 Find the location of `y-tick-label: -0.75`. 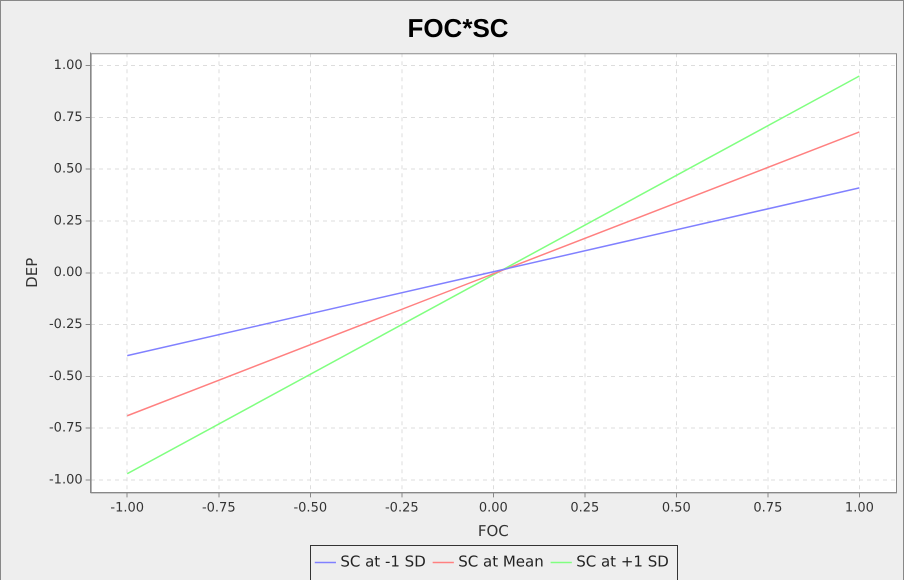

y-tick-label: -0.75 is located at coordinates (65, 428).